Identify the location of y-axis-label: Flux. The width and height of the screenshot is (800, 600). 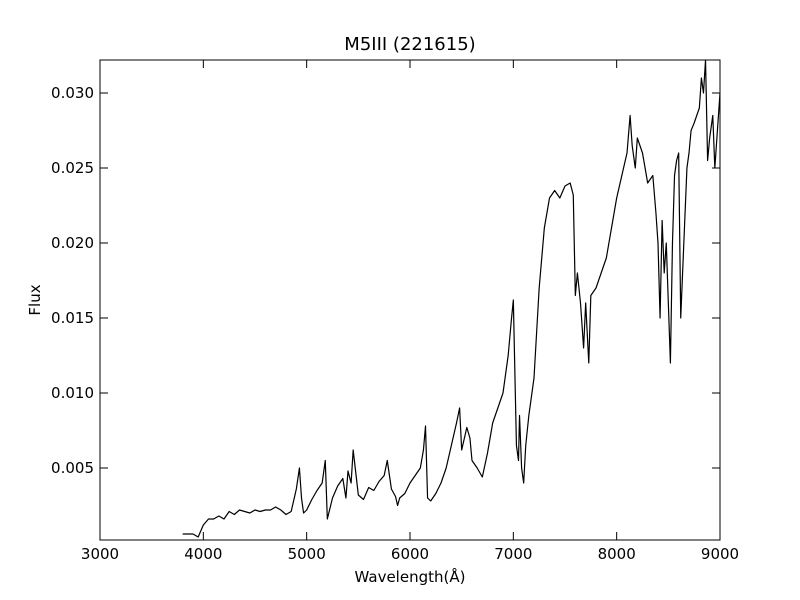
(35, 299).